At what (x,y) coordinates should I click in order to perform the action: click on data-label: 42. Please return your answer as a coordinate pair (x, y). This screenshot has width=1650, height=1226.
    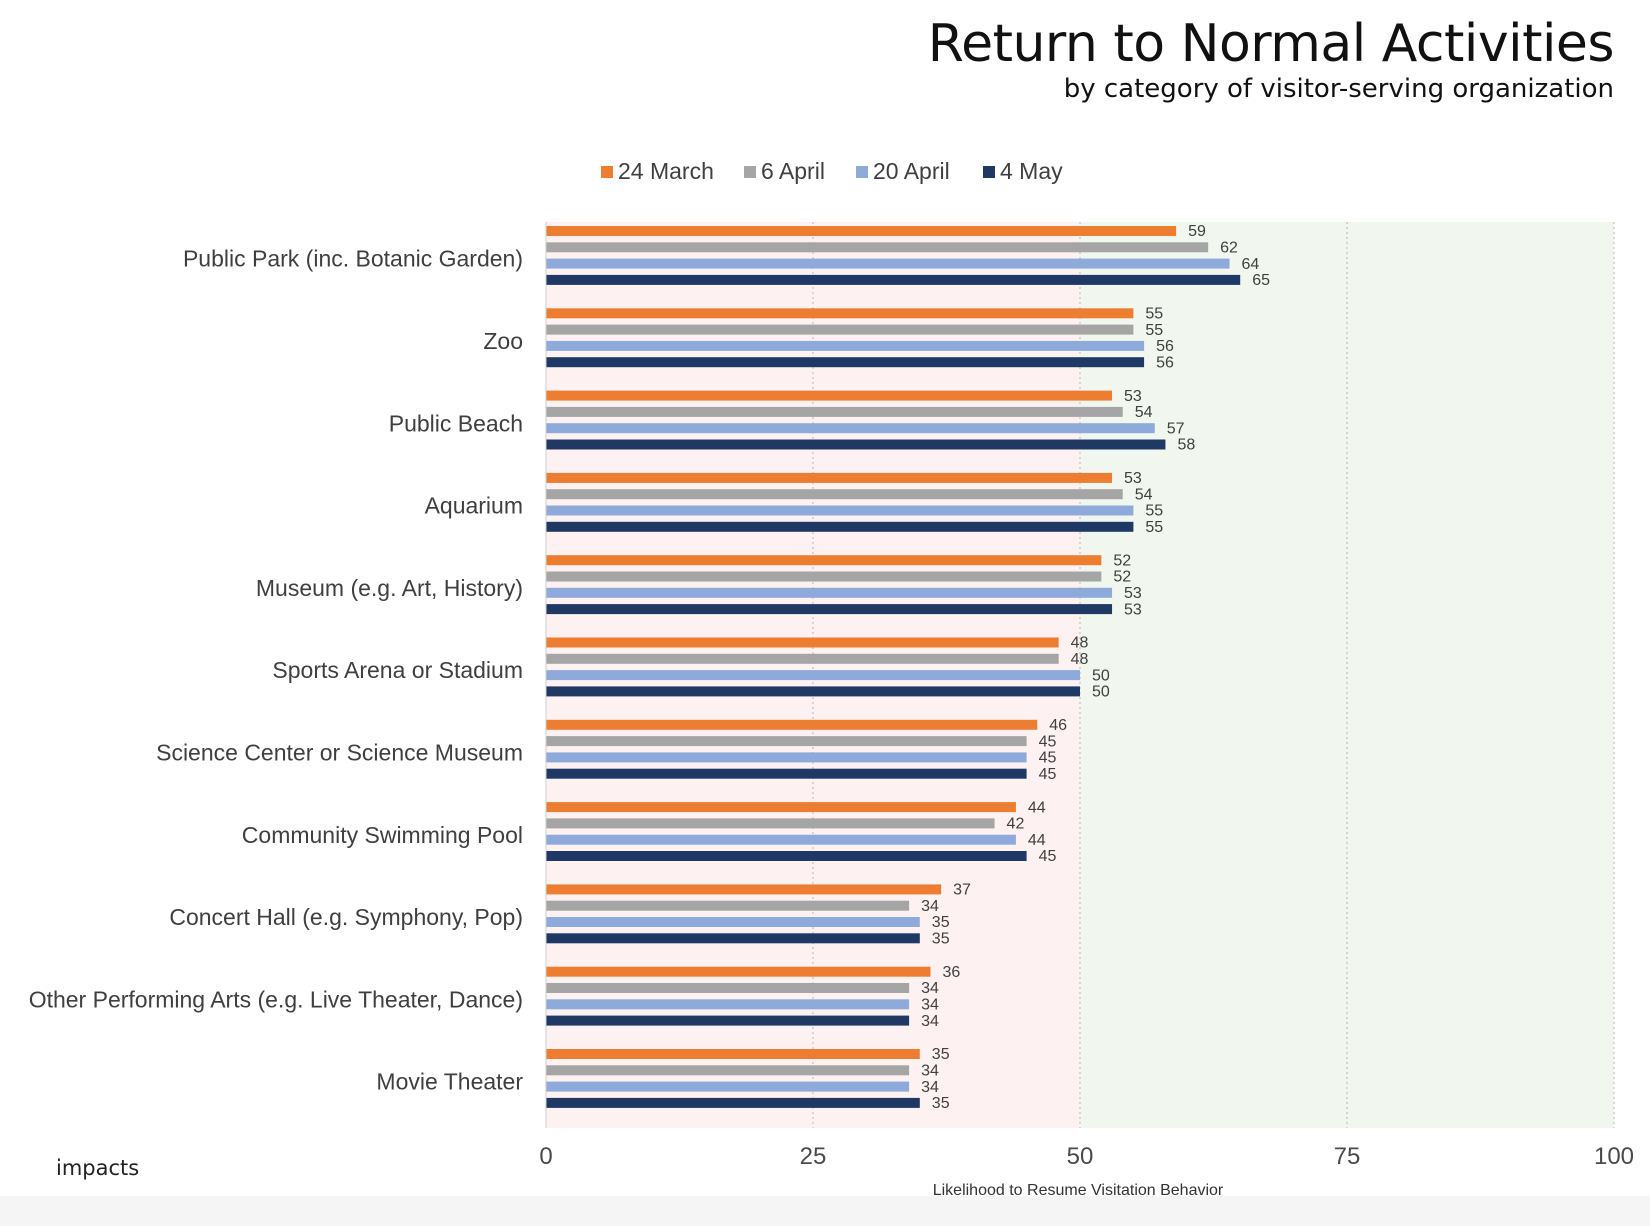
    Looking at the image, I should click on (1016, 824).